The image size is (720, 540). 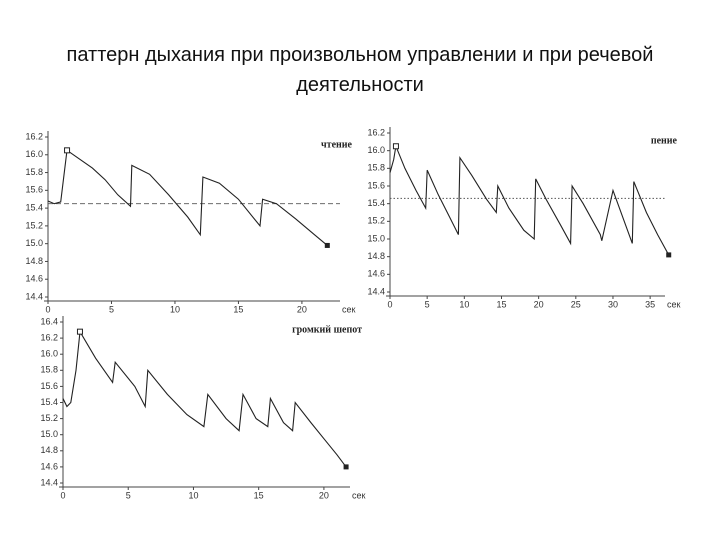 What do you see at coordinates (576, 304) in the screenshot?
I see `x-tick-label: 25` at bounding box center [576, 304].